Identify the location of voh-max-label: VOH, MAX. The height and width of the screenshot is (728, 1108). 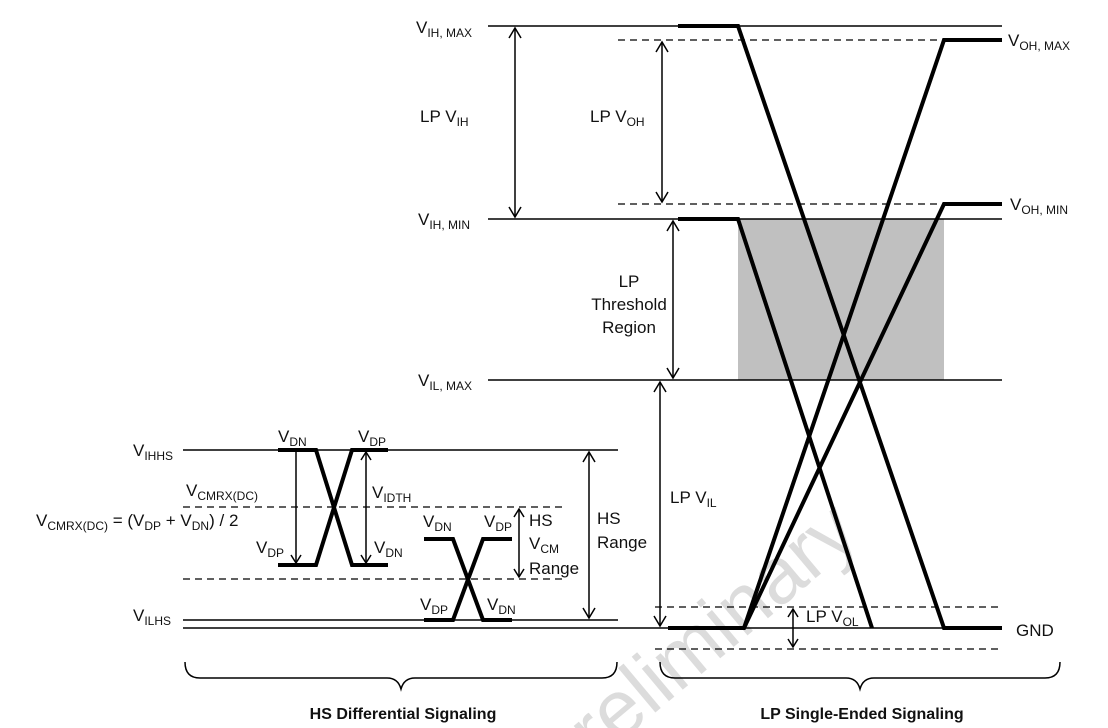
(1039, 42).